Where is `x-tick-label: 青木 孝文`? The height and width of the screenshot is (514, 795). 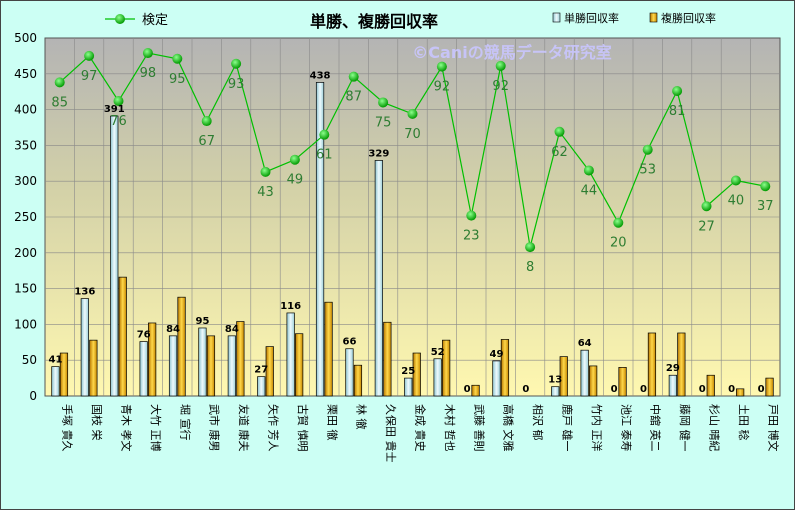 x-tick-label: 青木 孝文 is located at coordinates (127, 428).